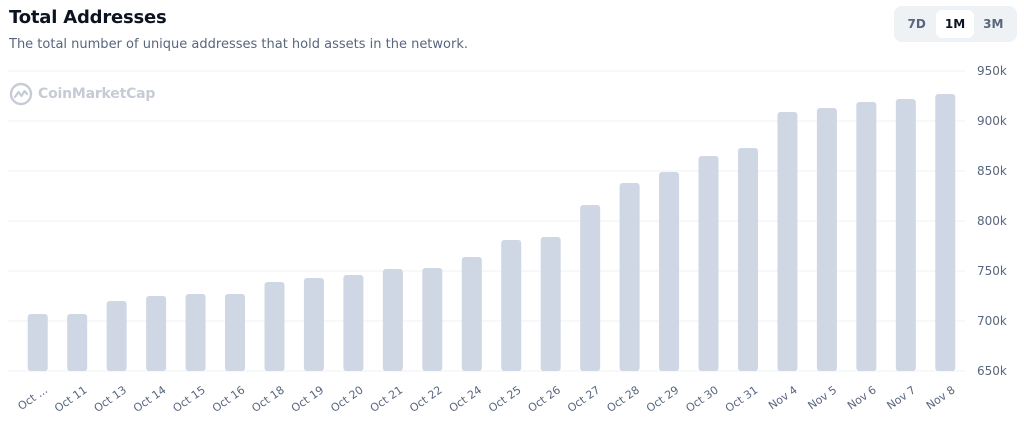 The image size is (1024, 426). I want to click on y-tick-label: 750k, so click(992, 271).